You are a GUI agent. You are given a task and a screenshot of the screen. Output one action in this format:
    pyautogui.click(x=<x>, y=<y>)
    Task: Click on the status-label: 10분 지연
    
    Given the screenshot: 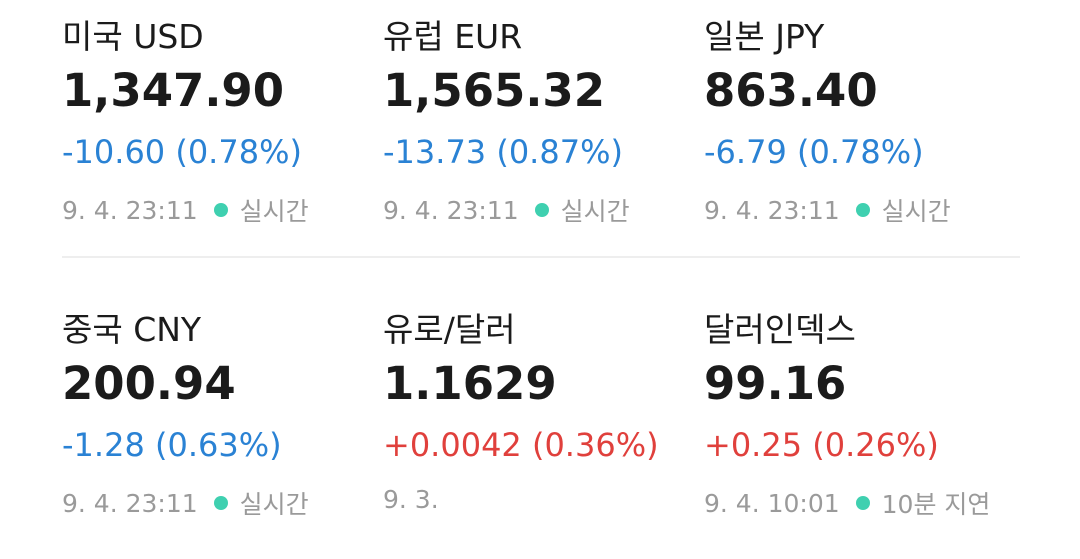 What is the action you would take?
    pyautogui.click(x=936, y=504)
    